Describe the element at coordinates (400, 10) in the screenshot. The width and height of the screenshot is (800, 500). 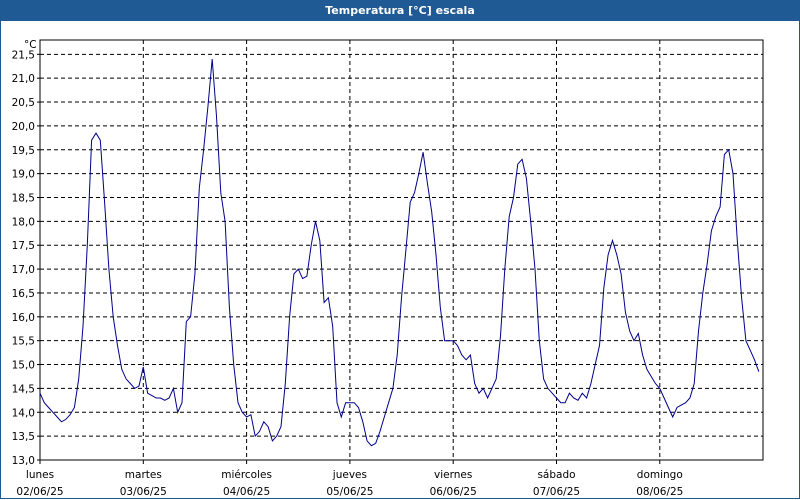
I see `chart-title: Temperatura [°C] escala` at that location.